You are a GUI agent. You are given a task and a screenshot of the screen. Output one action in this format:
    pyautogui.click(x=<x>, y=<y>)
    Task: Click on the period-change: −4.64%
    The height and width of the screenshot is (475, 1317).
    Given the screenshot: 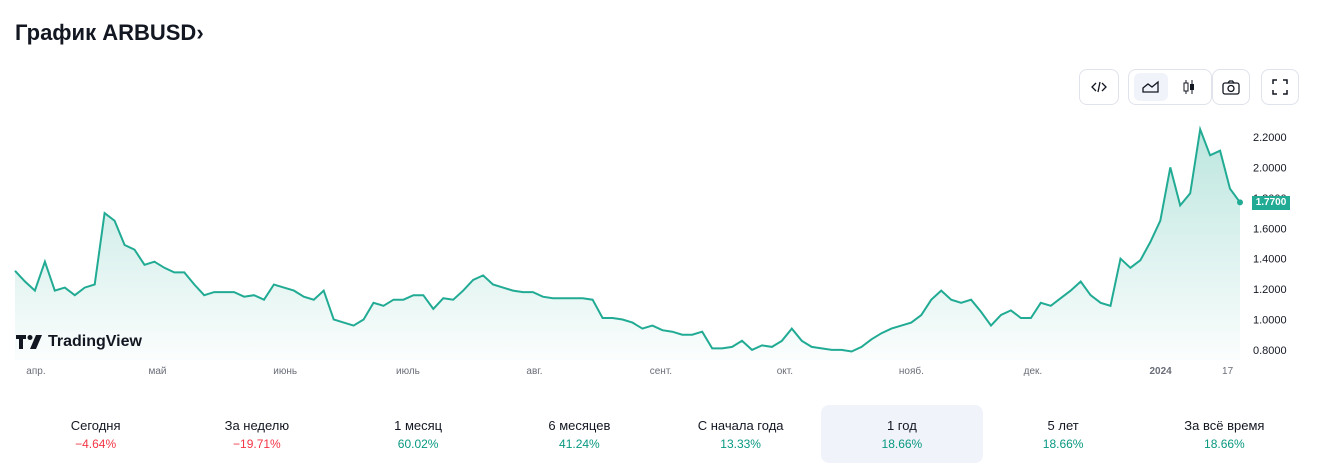 What is the action you would take?
    pyautogui.click(x=96, y=443)
    